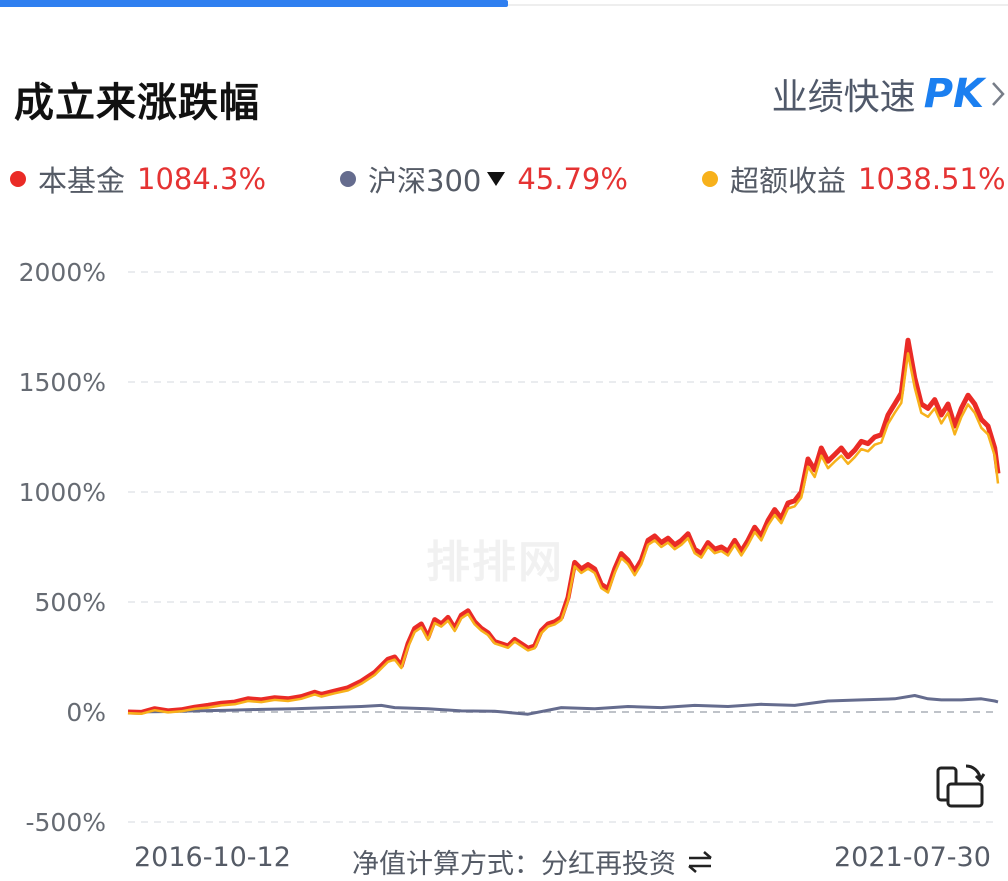 Image resolution: width=1008 pixels, height=881 pixels. What do you see at coordinates (62, 272) in the screenshot?
I see `y-tick-label: 2000%` at bounding box center [62, 272].